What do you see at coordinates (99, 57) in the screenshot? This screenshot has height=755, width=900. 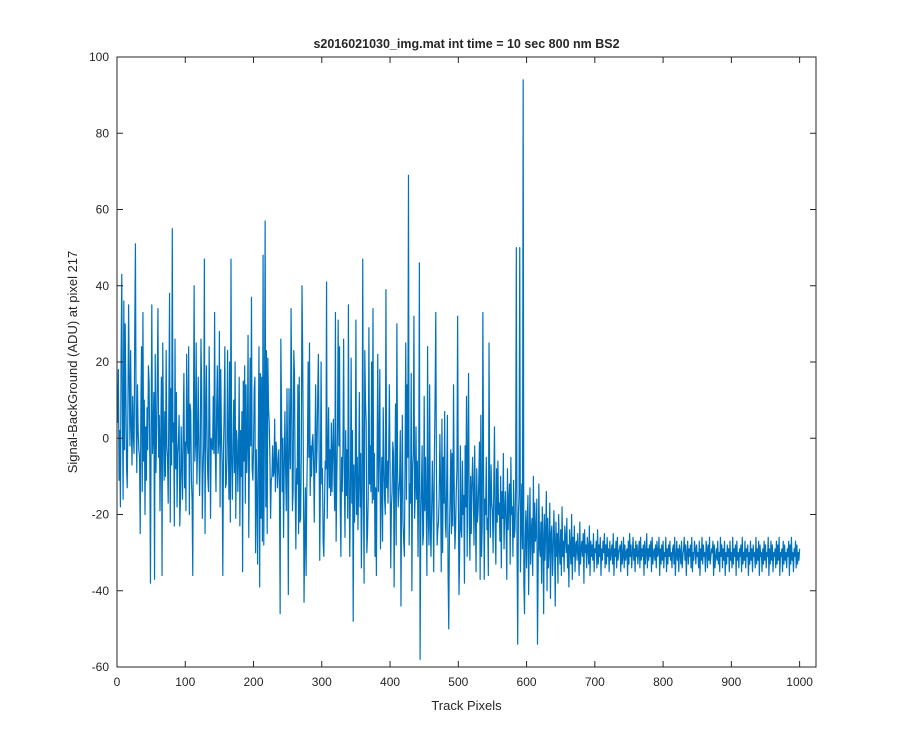 I see `y-tick-label: 100` at bounding box center [99, 57].